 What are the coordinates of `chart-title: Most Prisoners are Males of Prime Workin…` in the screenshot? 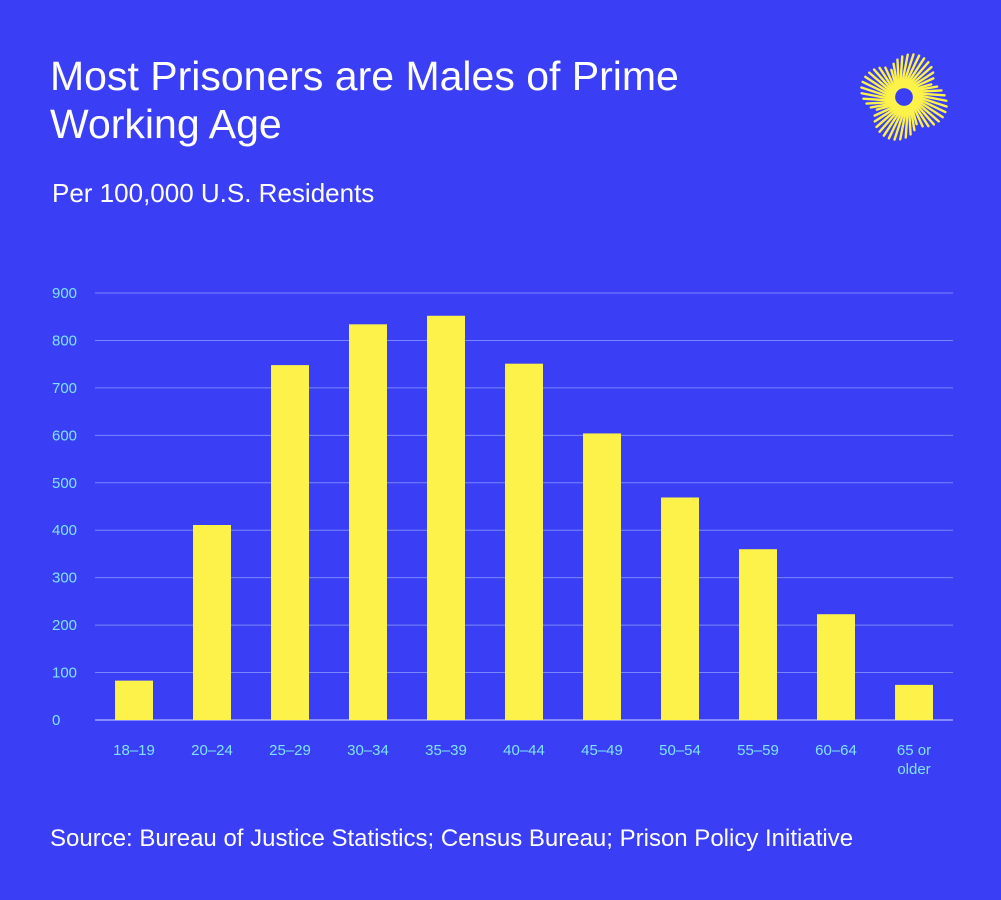 It's located at (364, 100).